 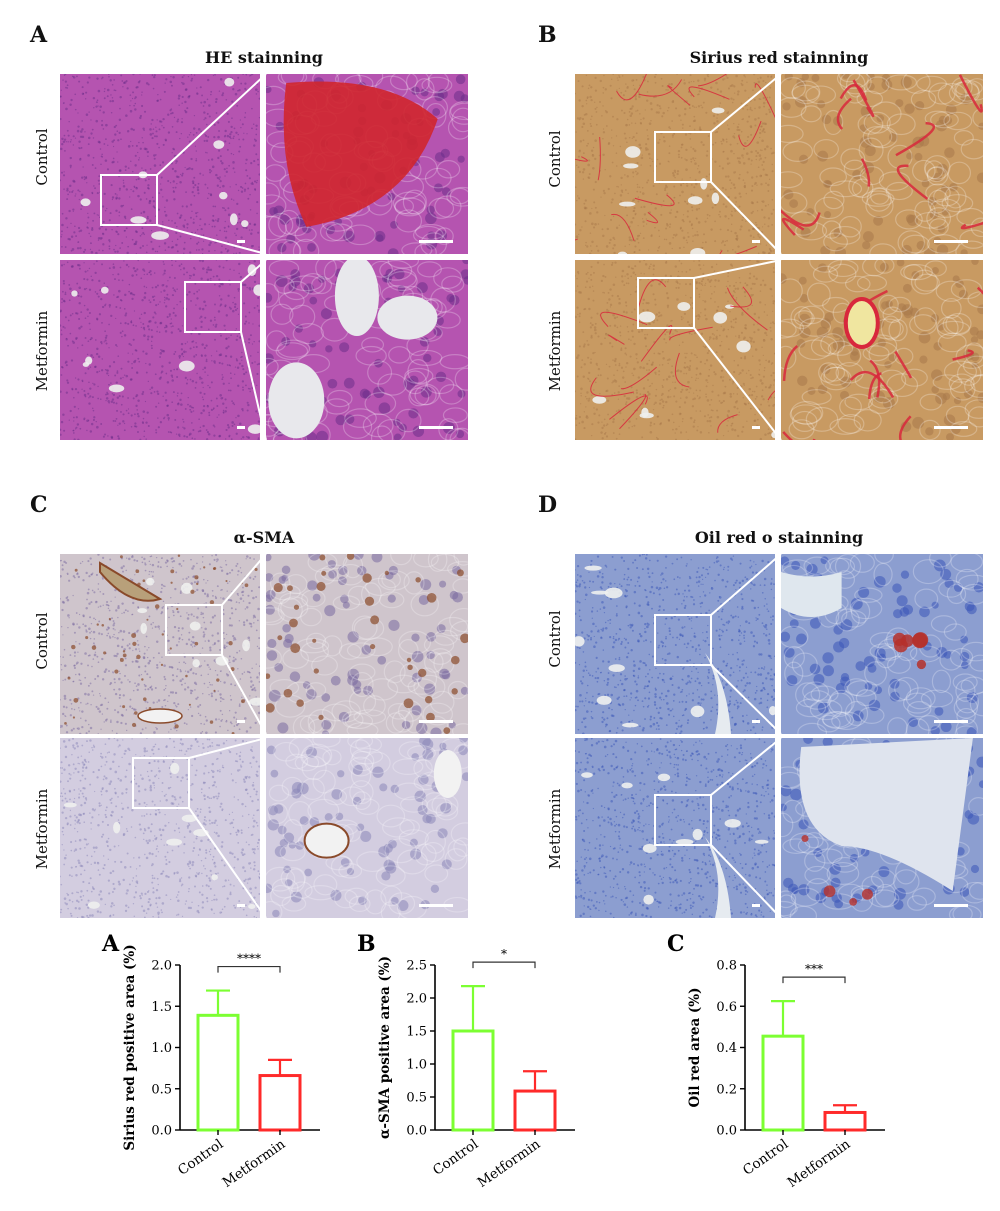 I want to click on micrograph-oil-control-overview, so click(x=675, y=644).